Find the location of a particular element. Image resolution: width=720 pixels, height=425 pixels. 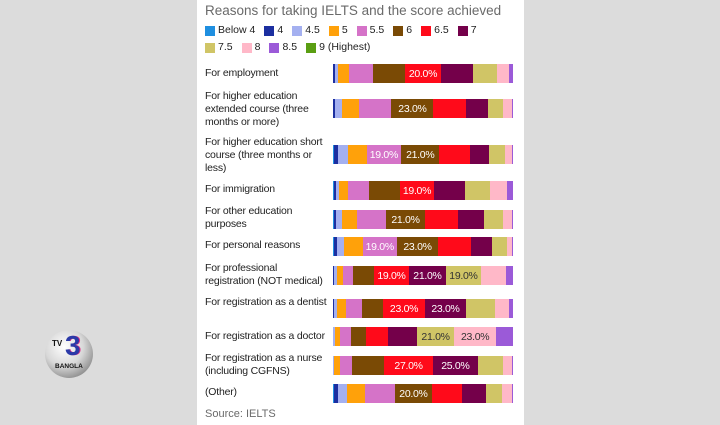

chart-source: Source: IELTS is located at coordinates (240, 414).